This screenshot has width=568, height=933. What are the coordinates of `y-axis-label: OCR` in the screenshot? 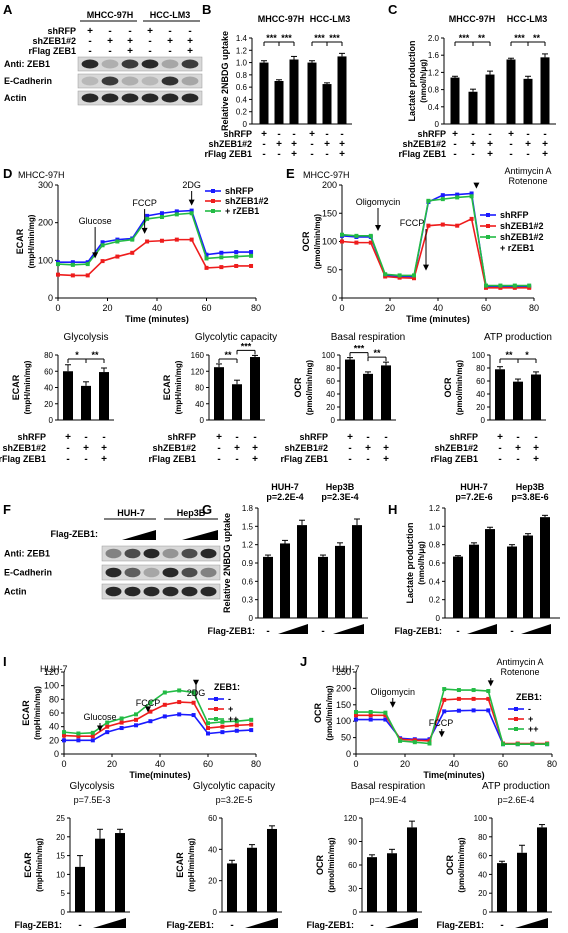 It's located at (450, 865).